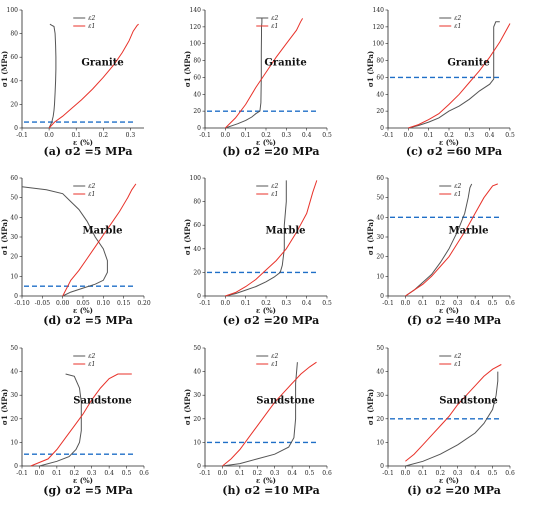 This screenshot has height=506, width=550. What do you see at coordinates (270, 151) in the screenshot?
I see `subplot-caption: (b) σ2 =20 MPa` at bounding box center [270, 151].